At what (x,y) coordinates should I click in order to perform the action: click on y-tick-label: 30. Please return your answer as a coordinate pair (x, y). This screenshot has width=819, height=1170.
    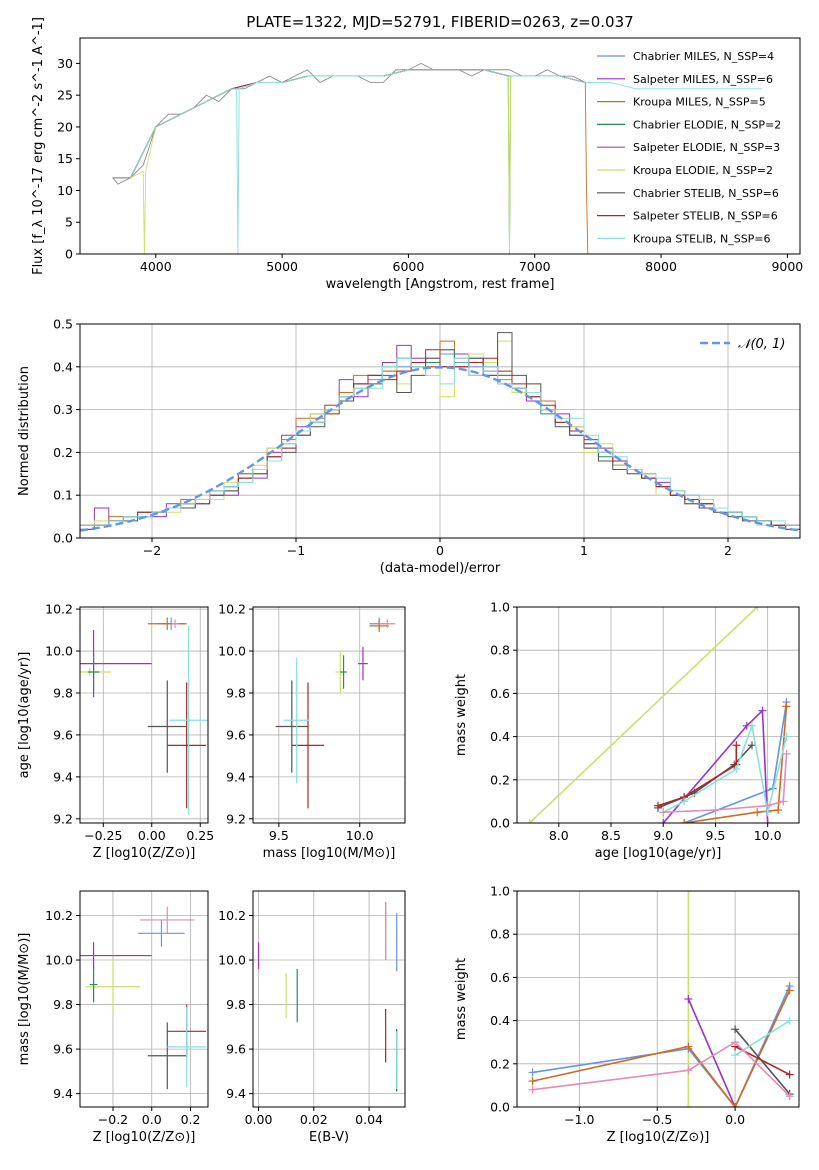
    Looking at the image, I should click on (65, 63).